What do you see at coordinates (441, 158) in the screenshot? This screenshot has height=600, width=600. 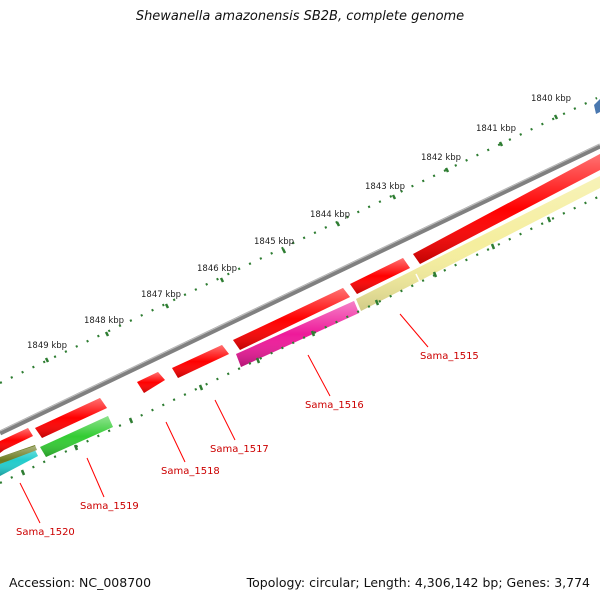 I see `kbp-label-1842: 1842 kbp` at bounding box center [441, 158].